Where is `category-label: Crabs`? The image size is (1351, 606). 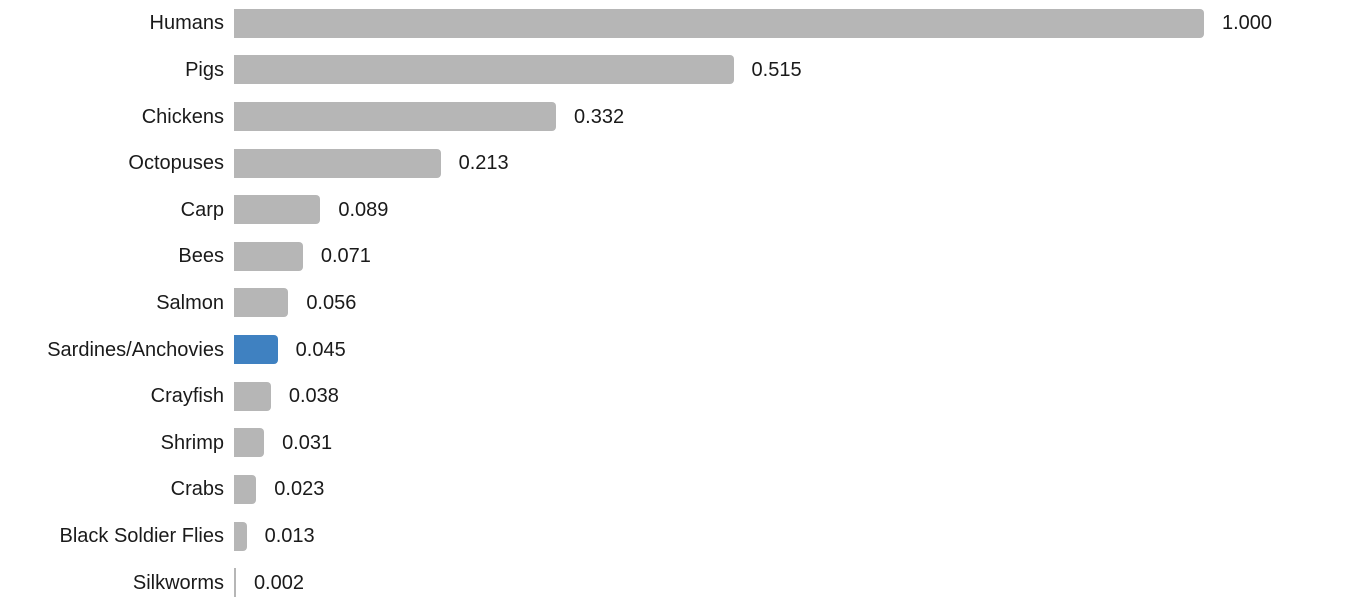
category-label: Crabs is located at coordinates (197, 489).